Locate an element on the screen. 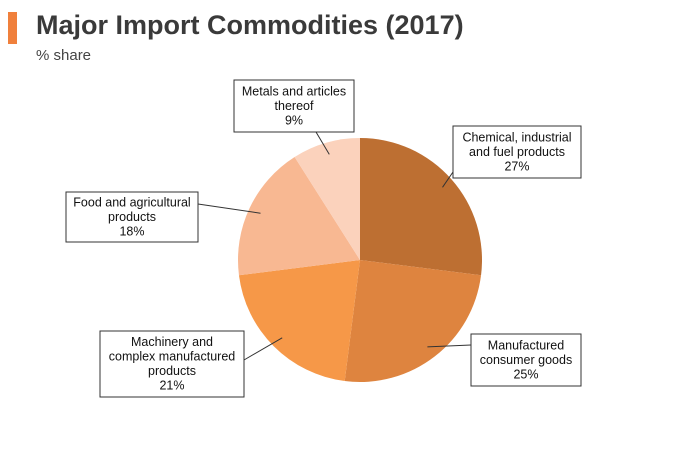 Image resolution: width=700 pixels, height=450 pixels. slice-category-label: thereof is located at coordinates (294, 106).